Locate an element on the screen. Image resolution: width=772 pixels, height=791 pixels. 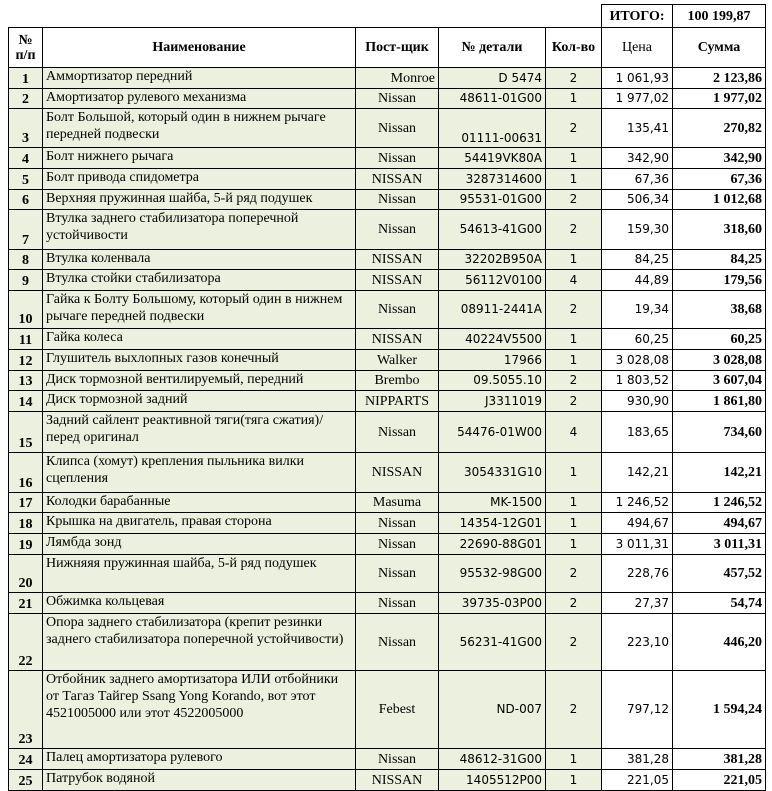
supplier: Monroe is located at coordinates (397, 78).